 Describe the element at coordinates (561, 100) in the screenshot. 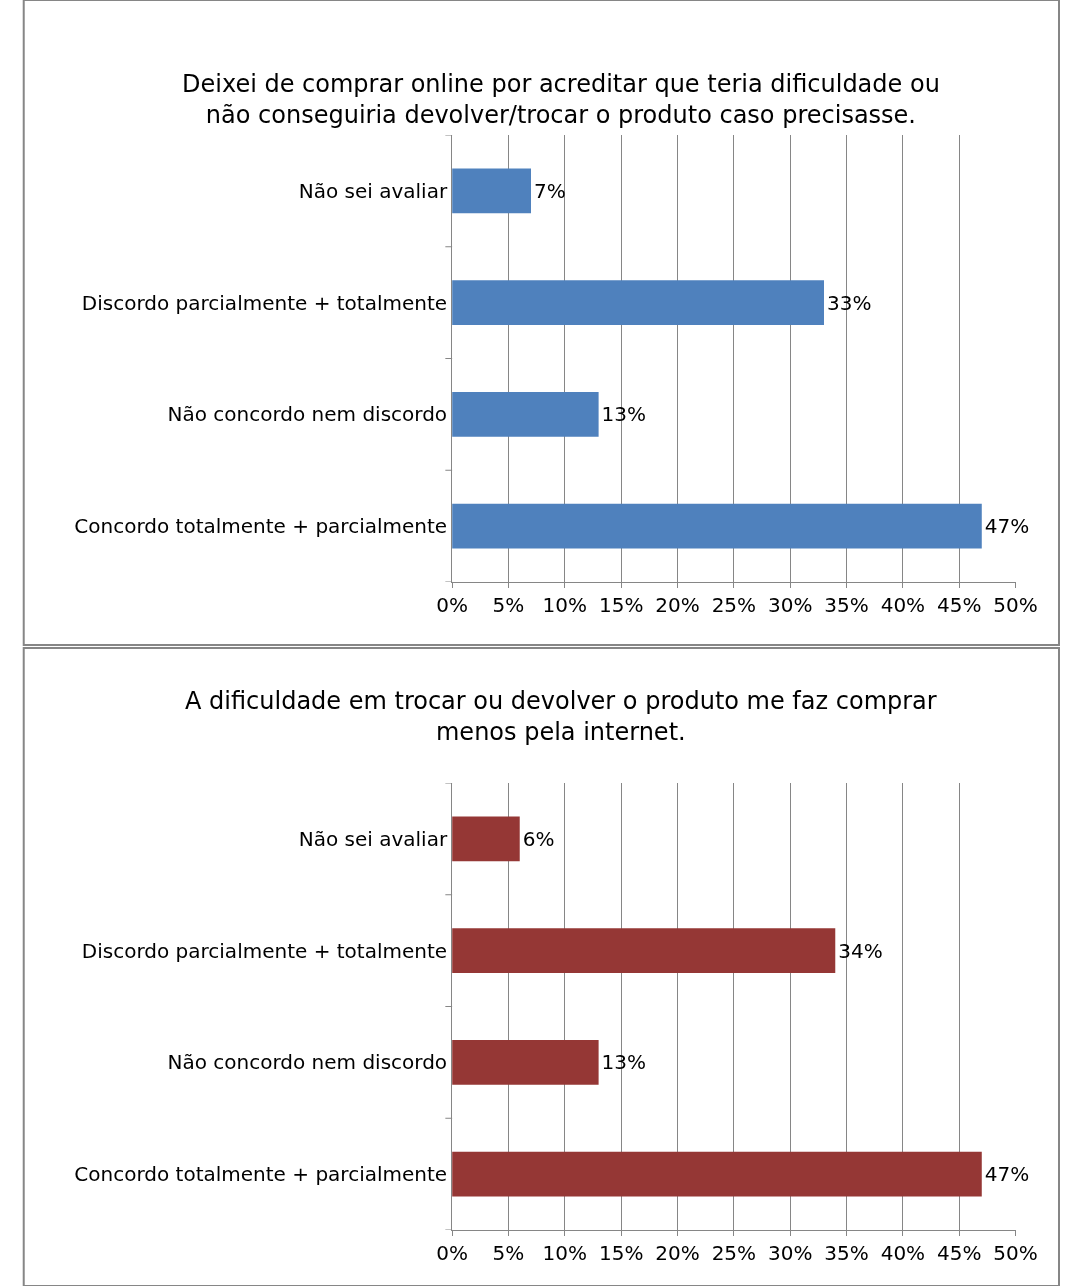

I see `chart-title: Deixei de comprar online por acreditar que teria dificuldade ou não conseguiria devolver/trocar o produto caso precisasse.` at that location.